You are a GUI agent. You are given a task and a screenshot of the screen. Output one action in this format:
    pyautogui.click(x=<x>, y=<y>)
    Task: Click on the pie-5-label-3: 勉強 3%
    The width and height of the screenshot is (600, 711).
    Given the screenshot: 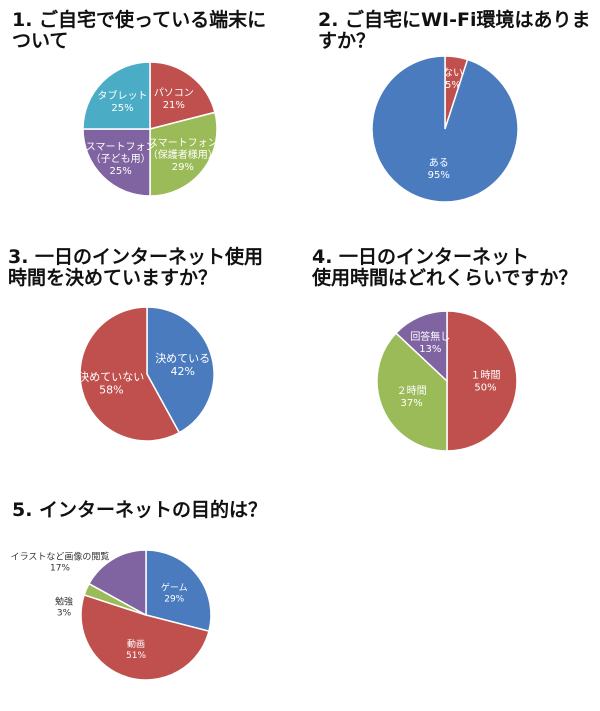 What is the action you would take?
    pyautogui.click(x=64, y=607)
    